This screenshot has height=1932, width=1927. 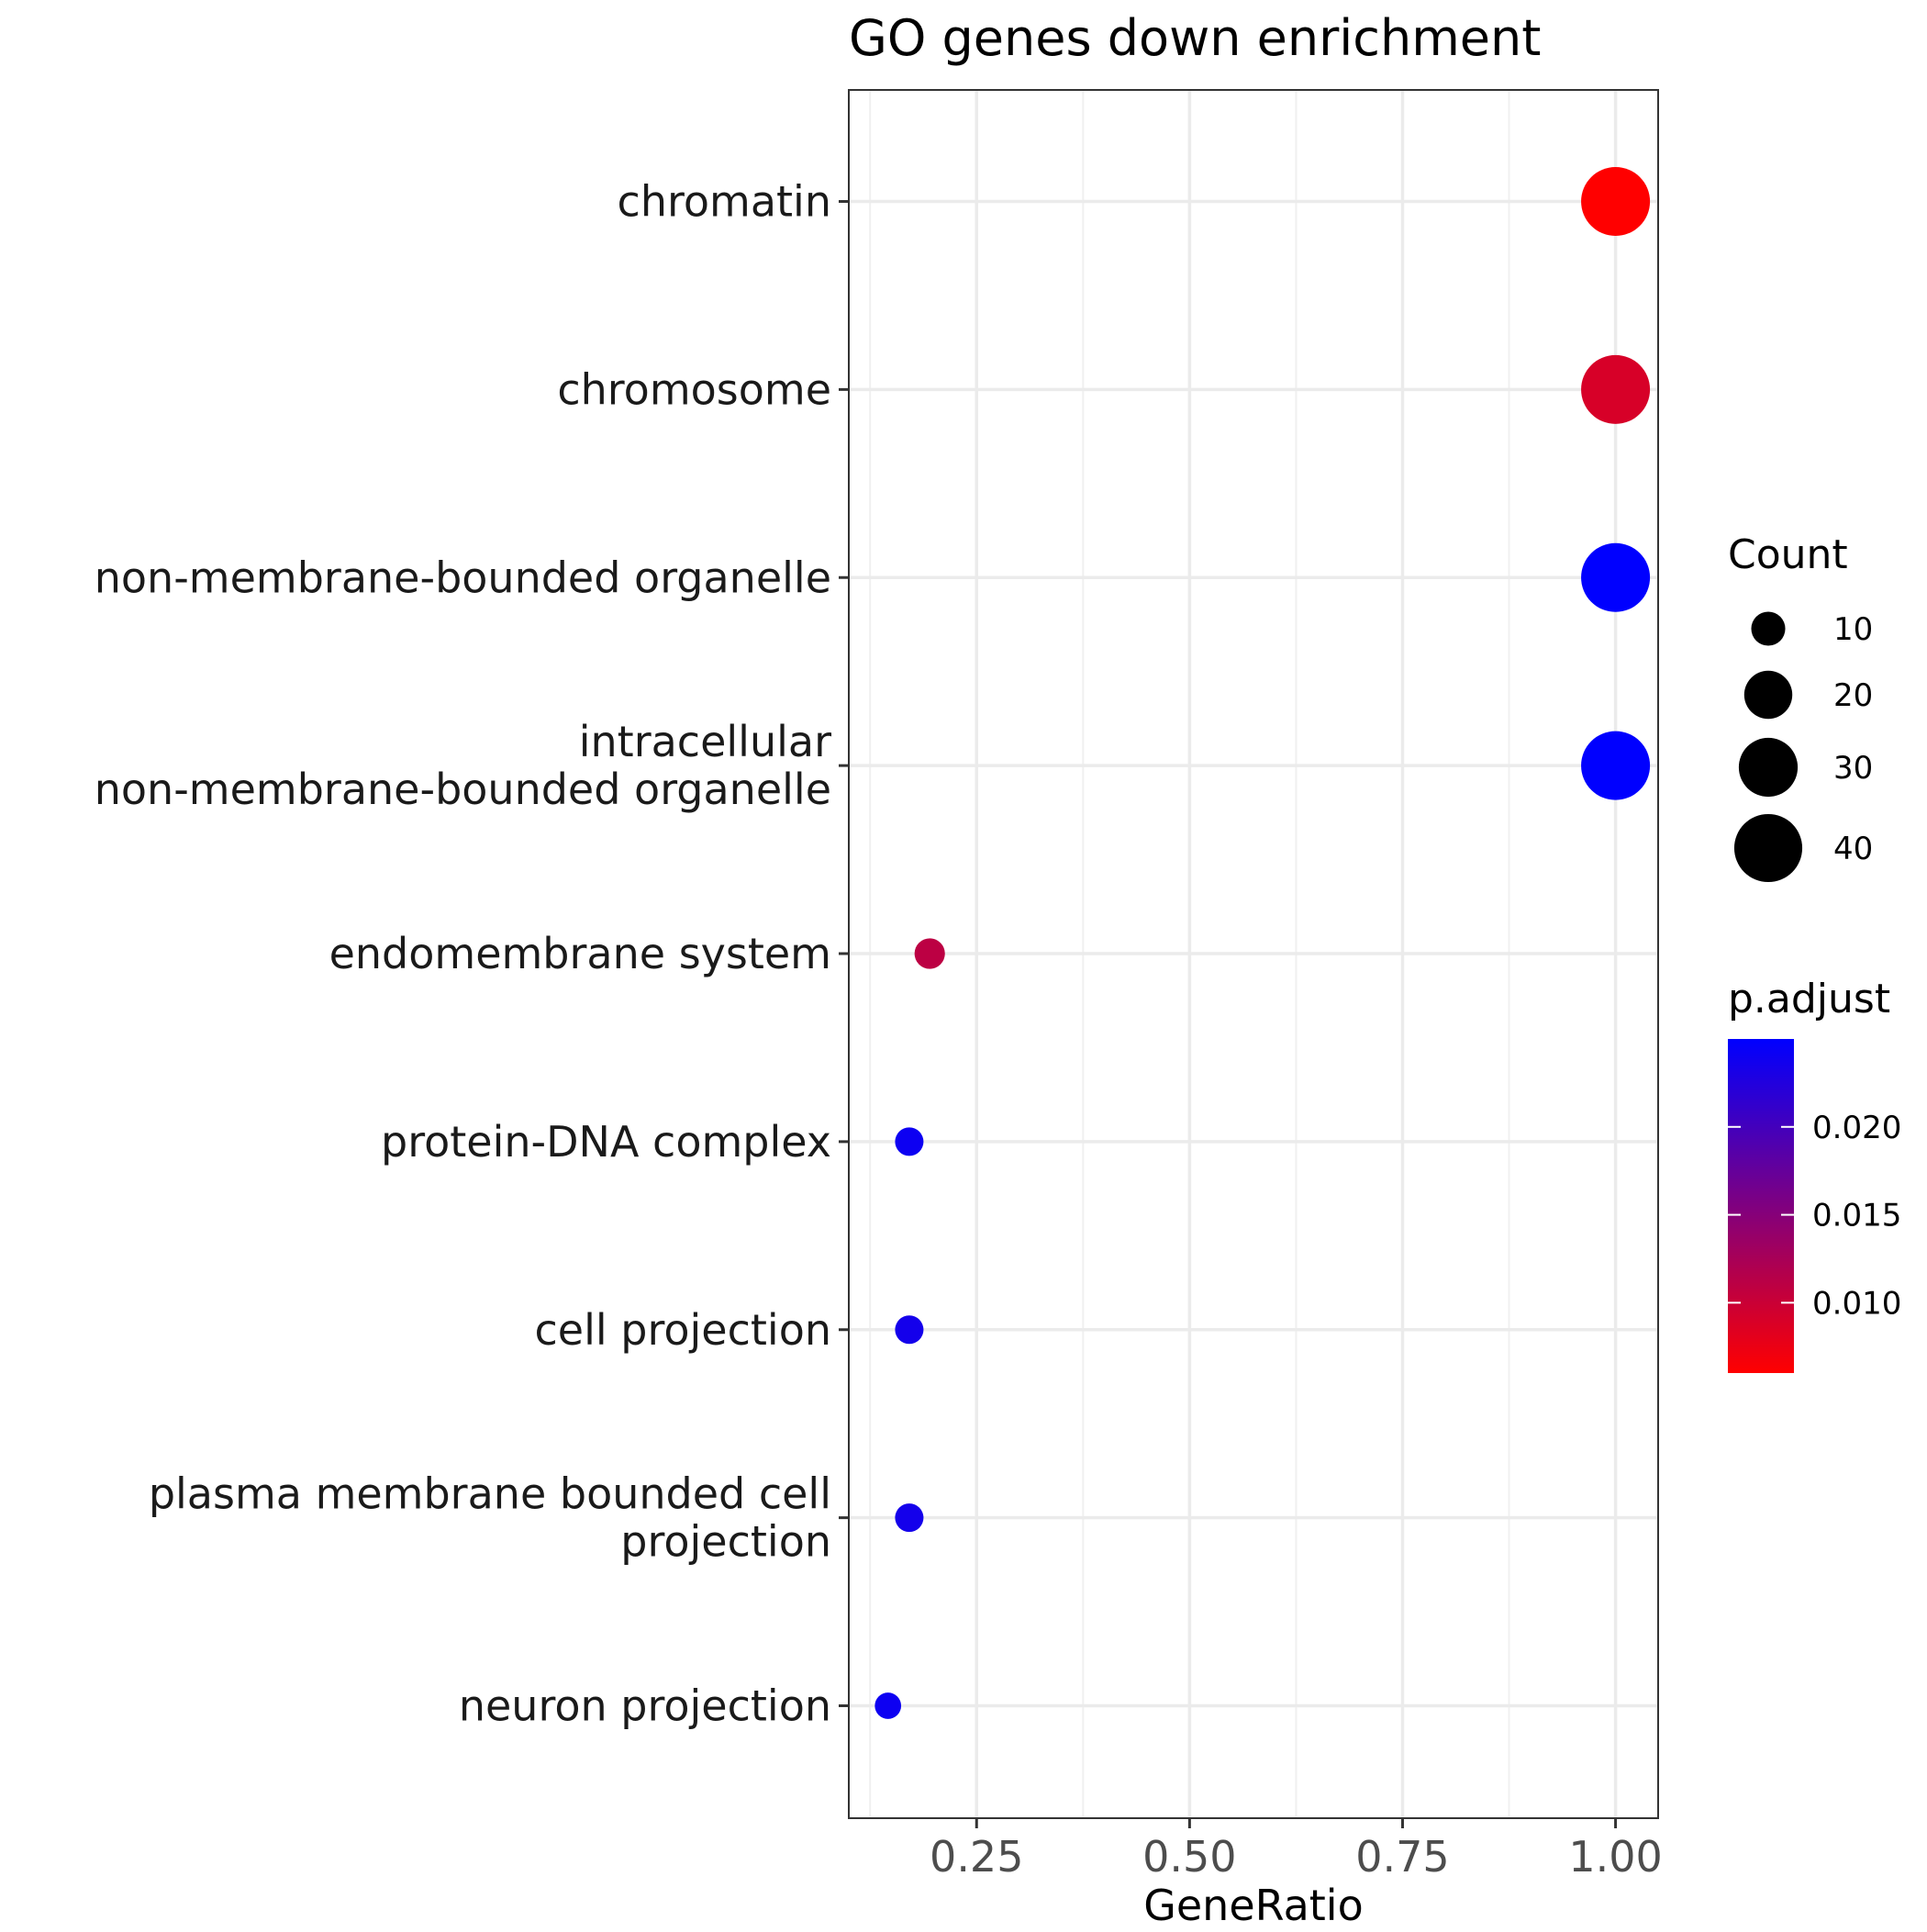 What do you see at coordinates (1856, 1303) in the screenshot?
I see `color-legend-label: 0.010` at bounding box center [1856, 1303].